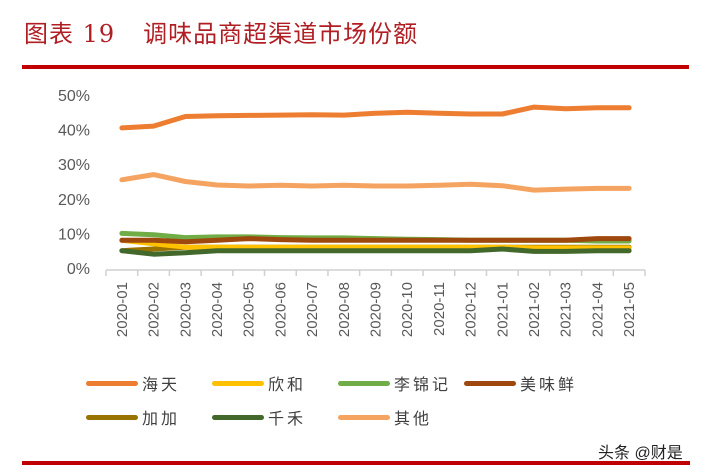  Describe the element at coordinates (217, 309) in the screenshot. I see `x-tick-label: 2020-04` at that location.